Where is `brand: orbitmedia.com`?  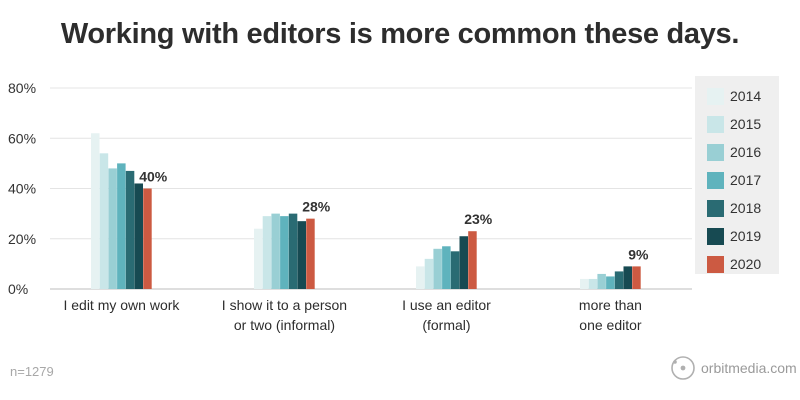 brand: orbitmedia.com is located at coordinates (733, 368).